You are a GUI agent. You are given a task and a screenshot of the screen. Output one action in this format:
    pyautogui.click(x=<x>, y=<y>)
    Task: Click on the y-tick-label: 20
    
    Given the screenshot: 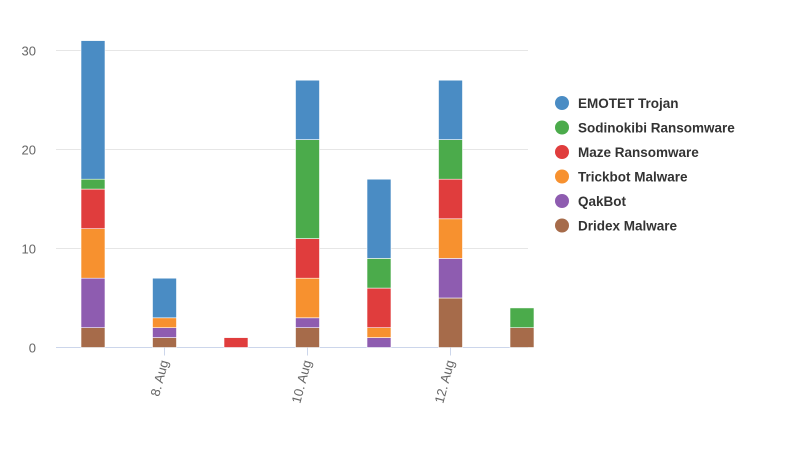 What is the action you would take?
    pyautogui.click(x=29, y=150)
    